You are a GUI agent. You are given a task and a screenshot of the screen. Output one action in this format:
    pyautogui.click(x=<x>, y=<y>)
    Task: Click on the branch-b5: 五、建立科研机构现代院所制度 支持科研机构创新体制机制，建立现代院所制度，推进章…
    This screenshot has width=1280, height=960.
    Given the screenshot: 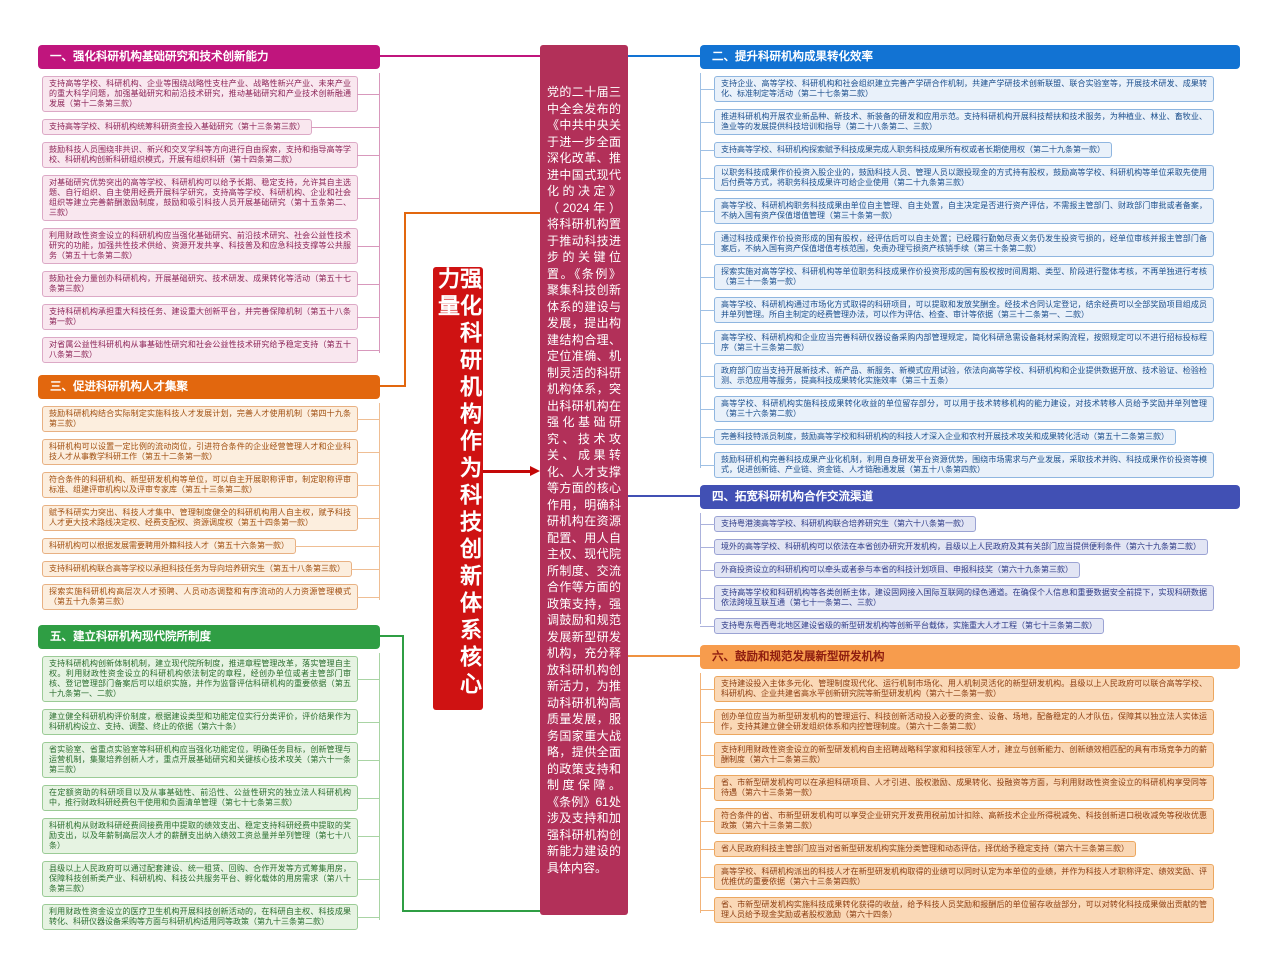 What is the action you would take?
    pyautogui.click(x=209, y=778)
    